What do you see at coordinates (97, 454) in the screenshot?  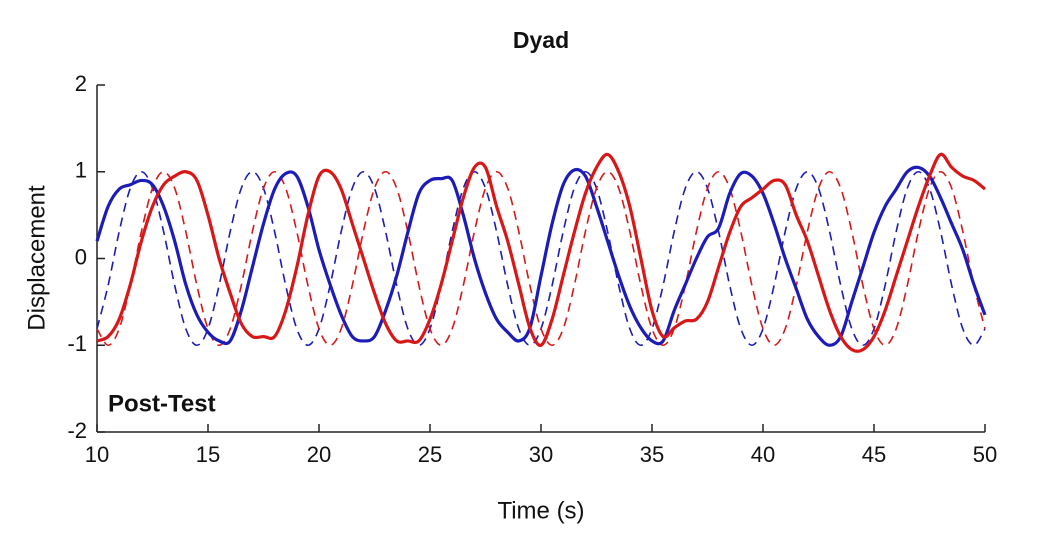 I see `x-tick-label: 10` at bounding box center [97, 454].